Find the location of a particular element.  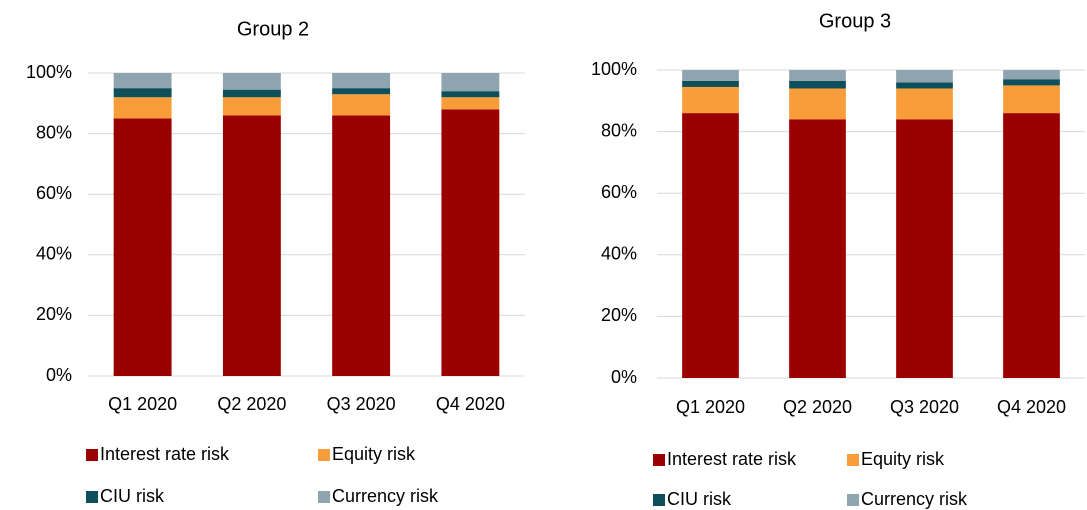

chart-title: Group 2 is located at coordinates (273, 29).